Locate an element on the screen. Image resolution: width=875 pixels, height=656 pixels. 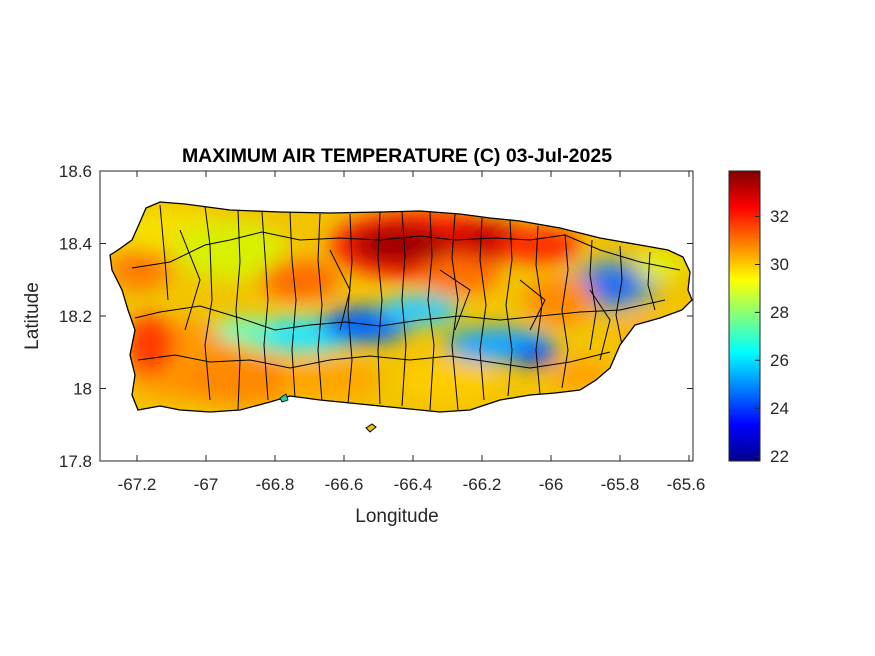
x-tick-label: -66.2 is located at coordinates (482, 484).